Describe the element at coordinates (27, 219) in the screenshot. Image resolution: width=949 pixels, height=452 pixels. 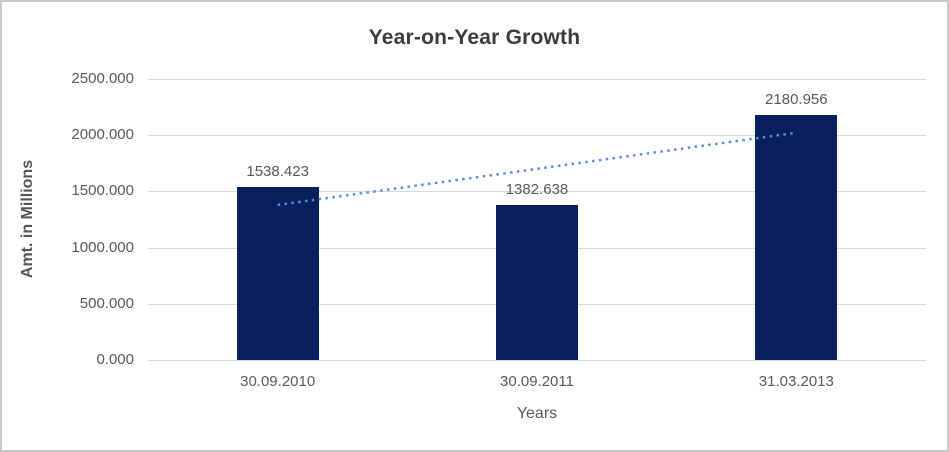
I see `y-axis-title: Amt. in Millions` at that location.